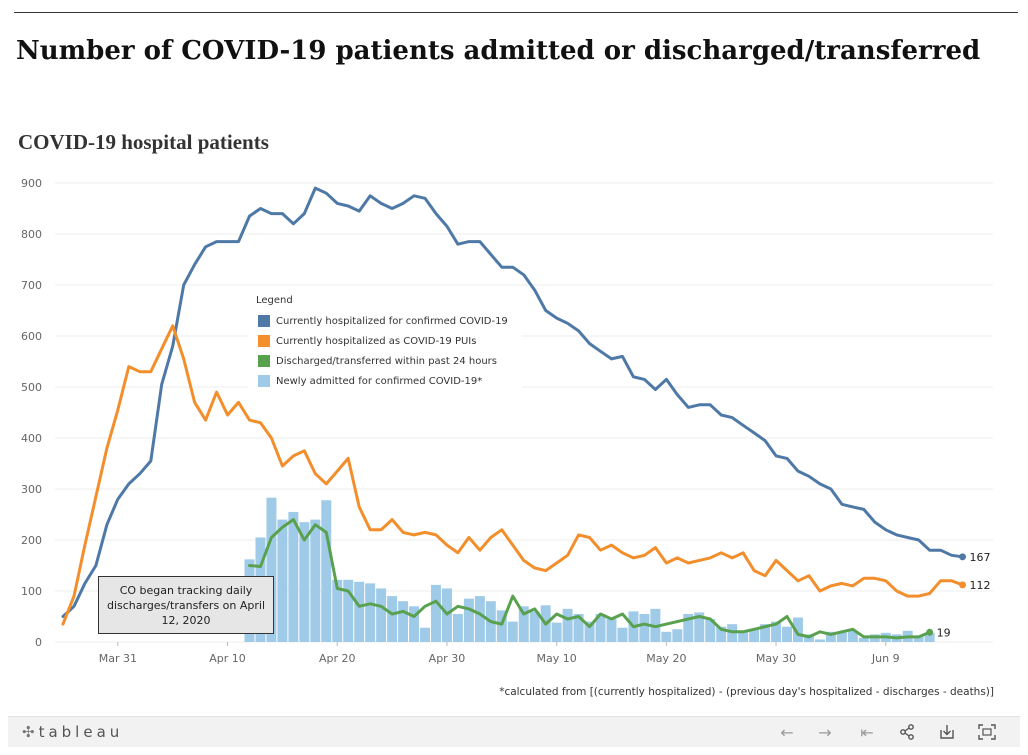  I want to click on download-icon, so click(947, 732).